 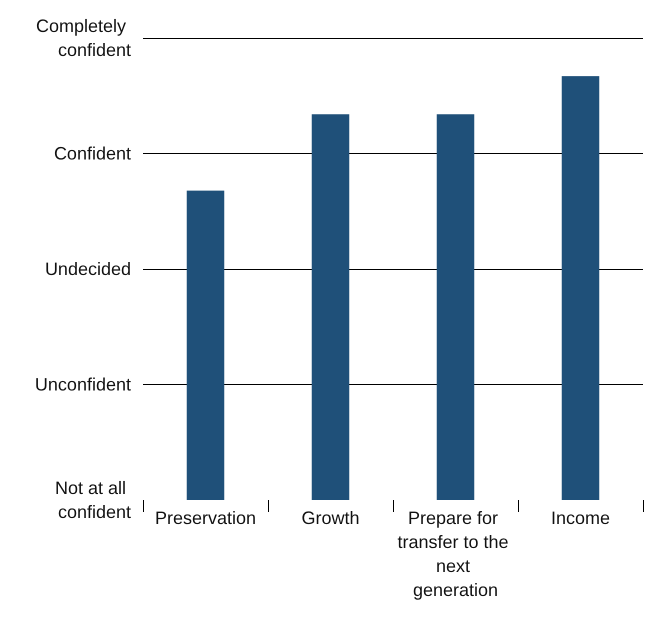 I want to click on text: Unconfident, so click(x=82, y=384).